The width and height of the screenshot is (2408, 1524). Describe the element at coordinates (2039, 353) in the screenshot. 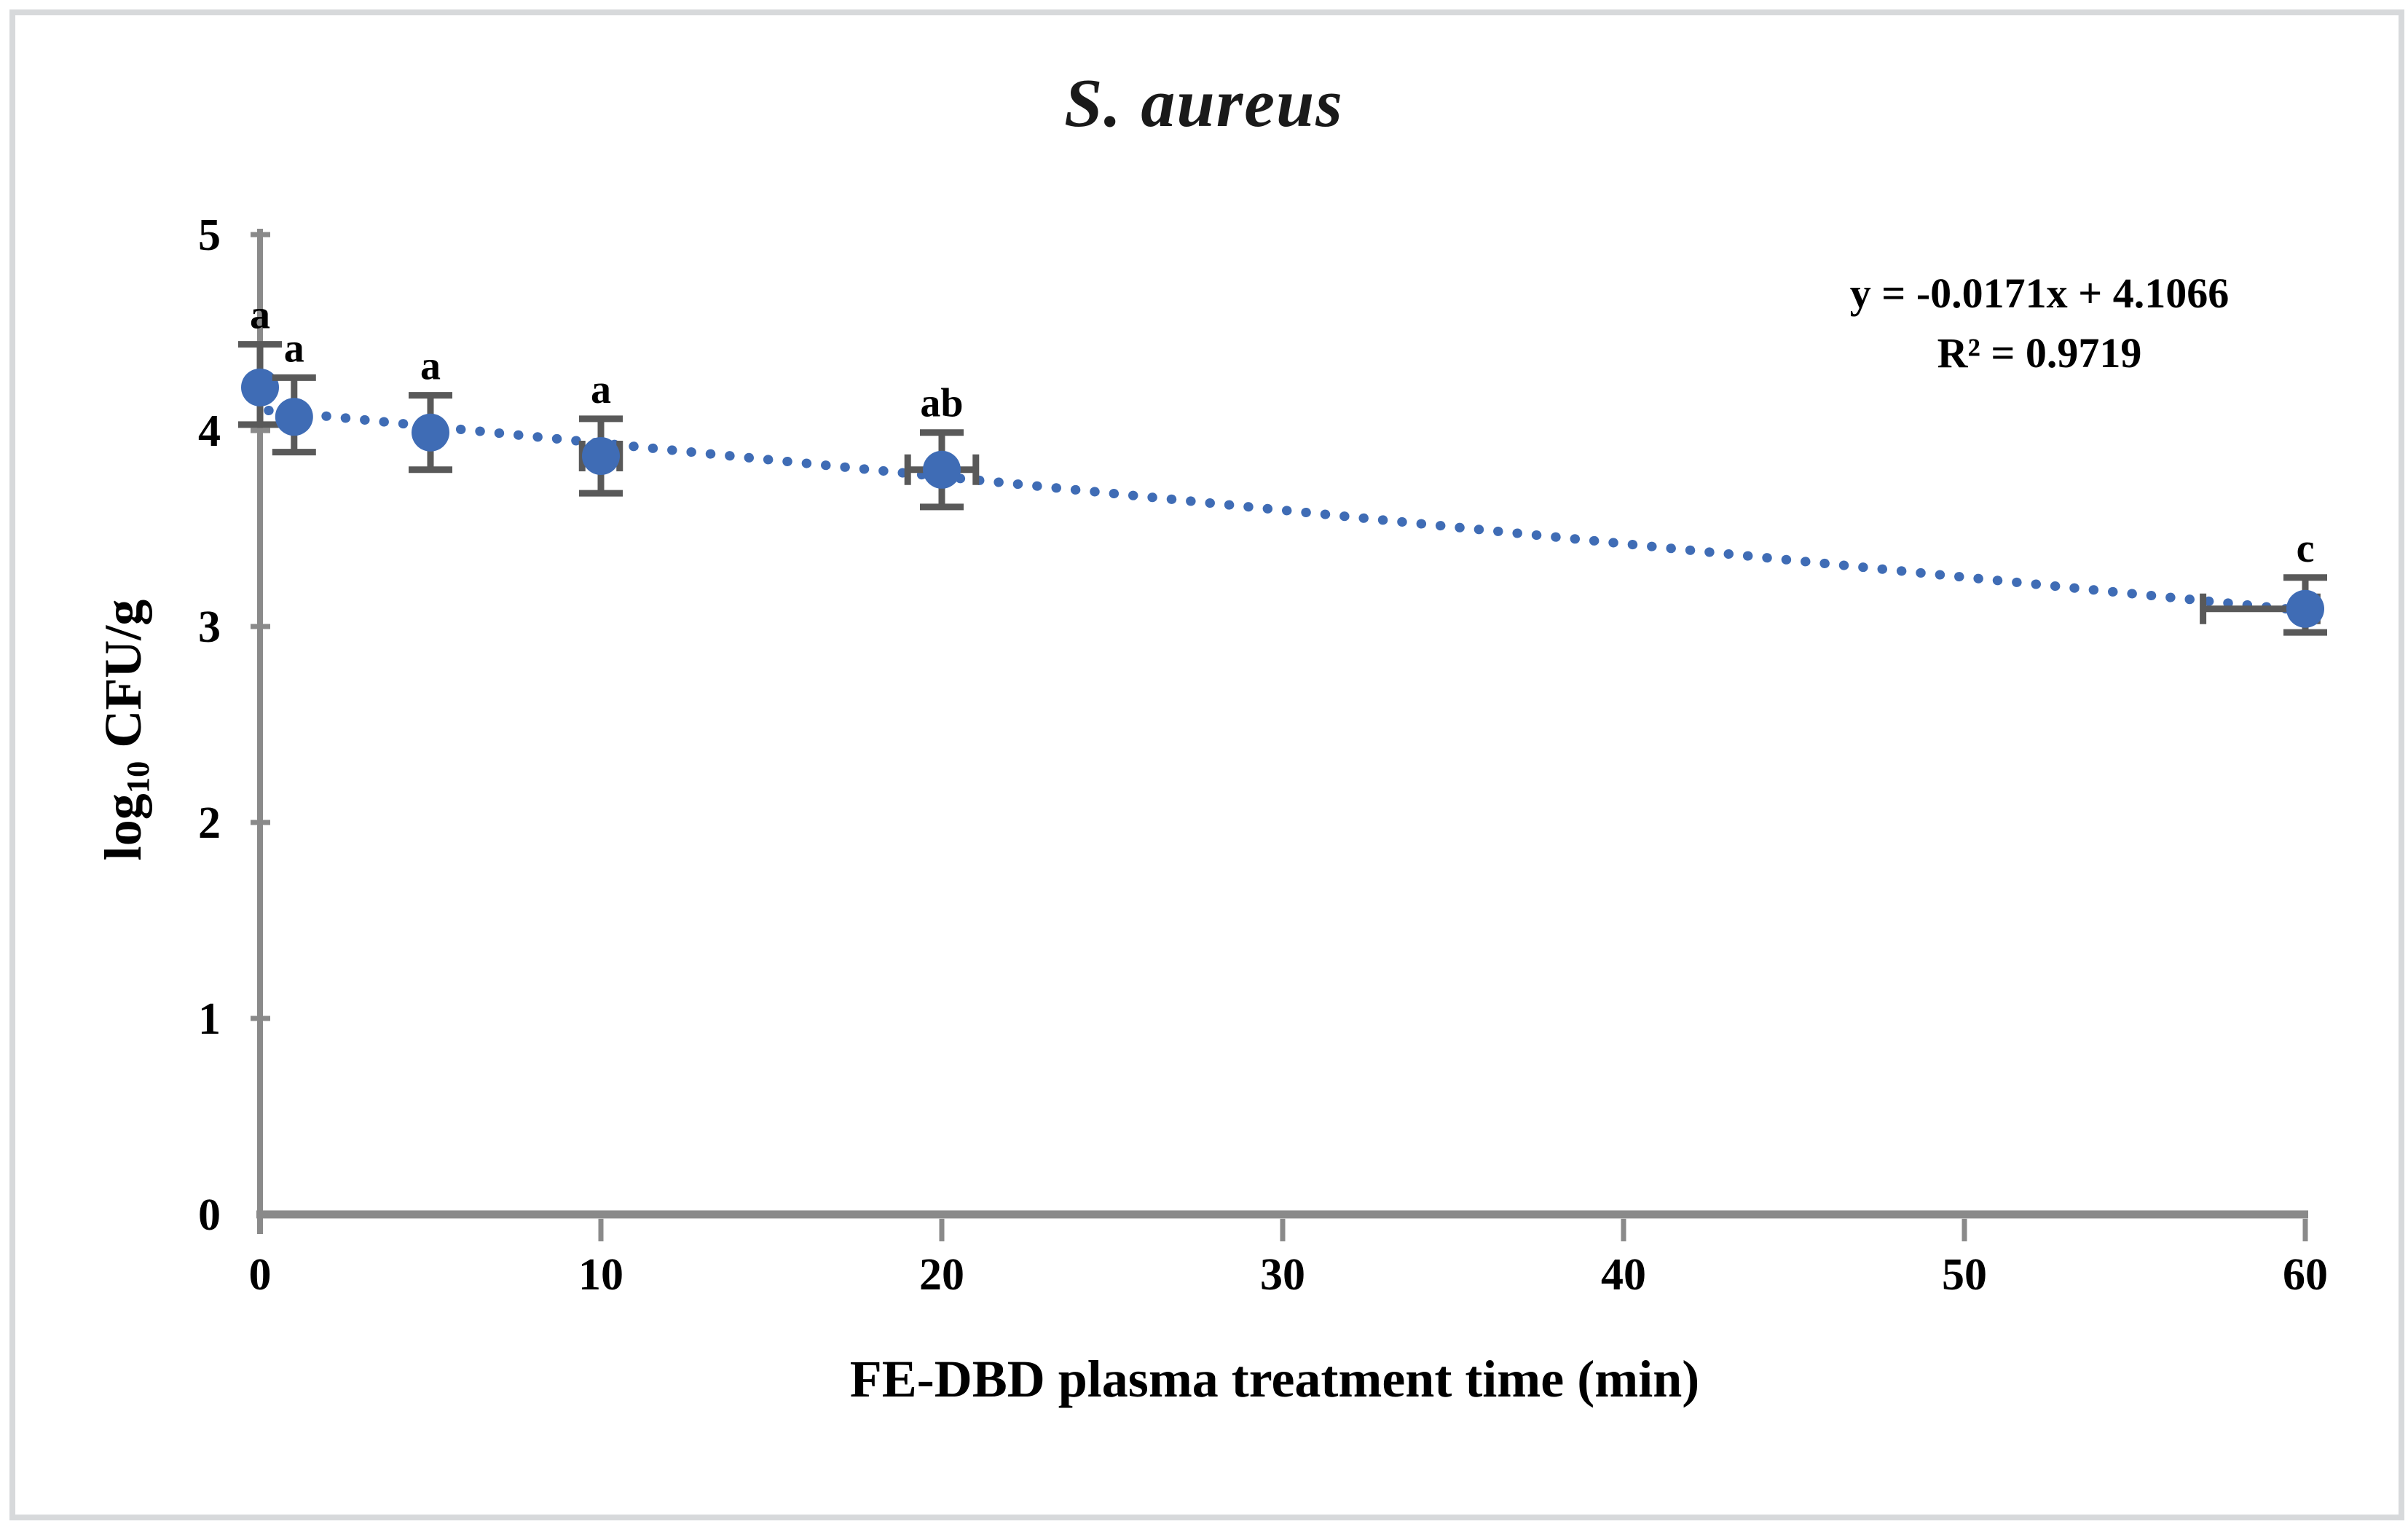

I see `trendline-r-squared: R² = 0.9719` at that location.